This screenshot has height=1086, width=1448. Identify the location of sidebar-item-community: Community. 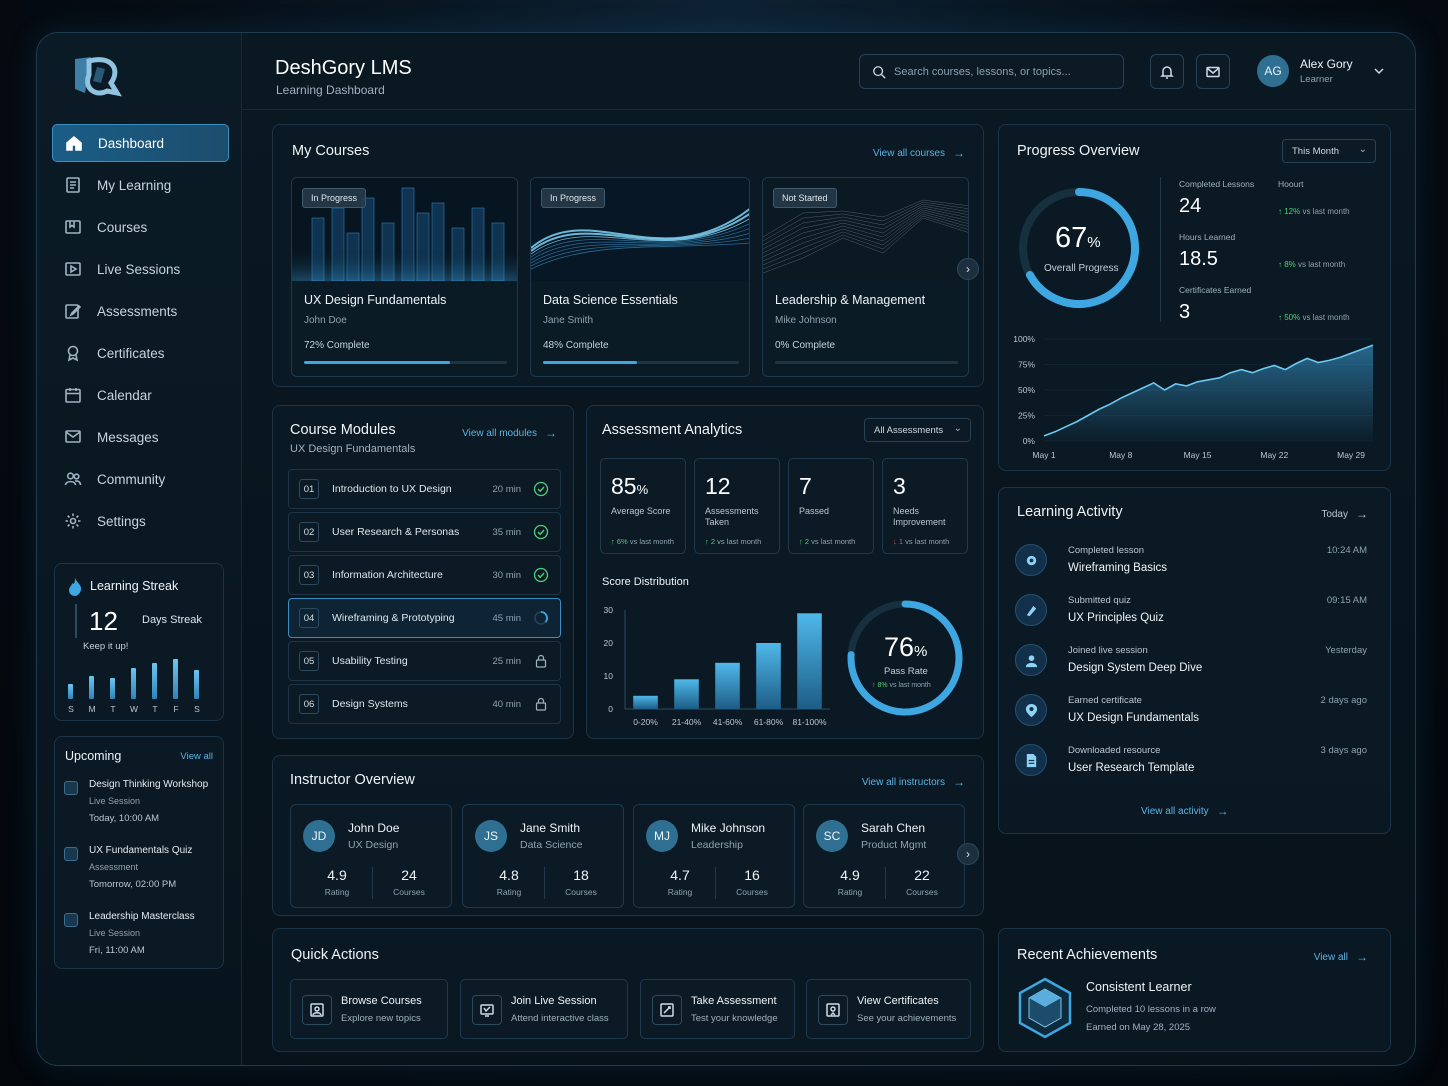
(140, 479).